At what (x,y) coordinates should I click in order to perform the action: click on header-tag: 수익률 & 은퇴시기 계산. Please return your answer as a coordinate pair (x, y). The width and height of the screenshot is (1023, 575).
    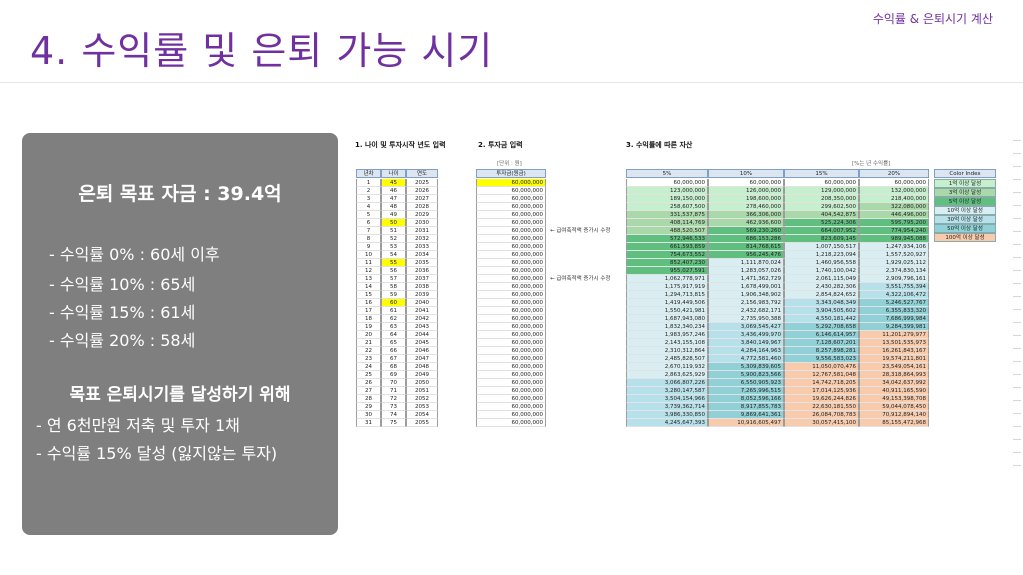
    Looking at the image, I should click on (932, 19).